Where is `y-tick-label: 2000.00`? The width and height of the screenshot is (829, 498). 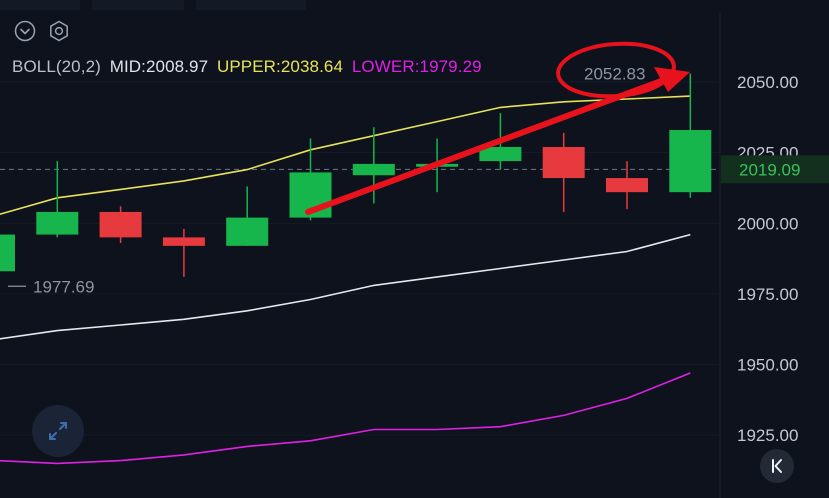
y-tick-label: 2000.00 is located at coordinates (767, 223).